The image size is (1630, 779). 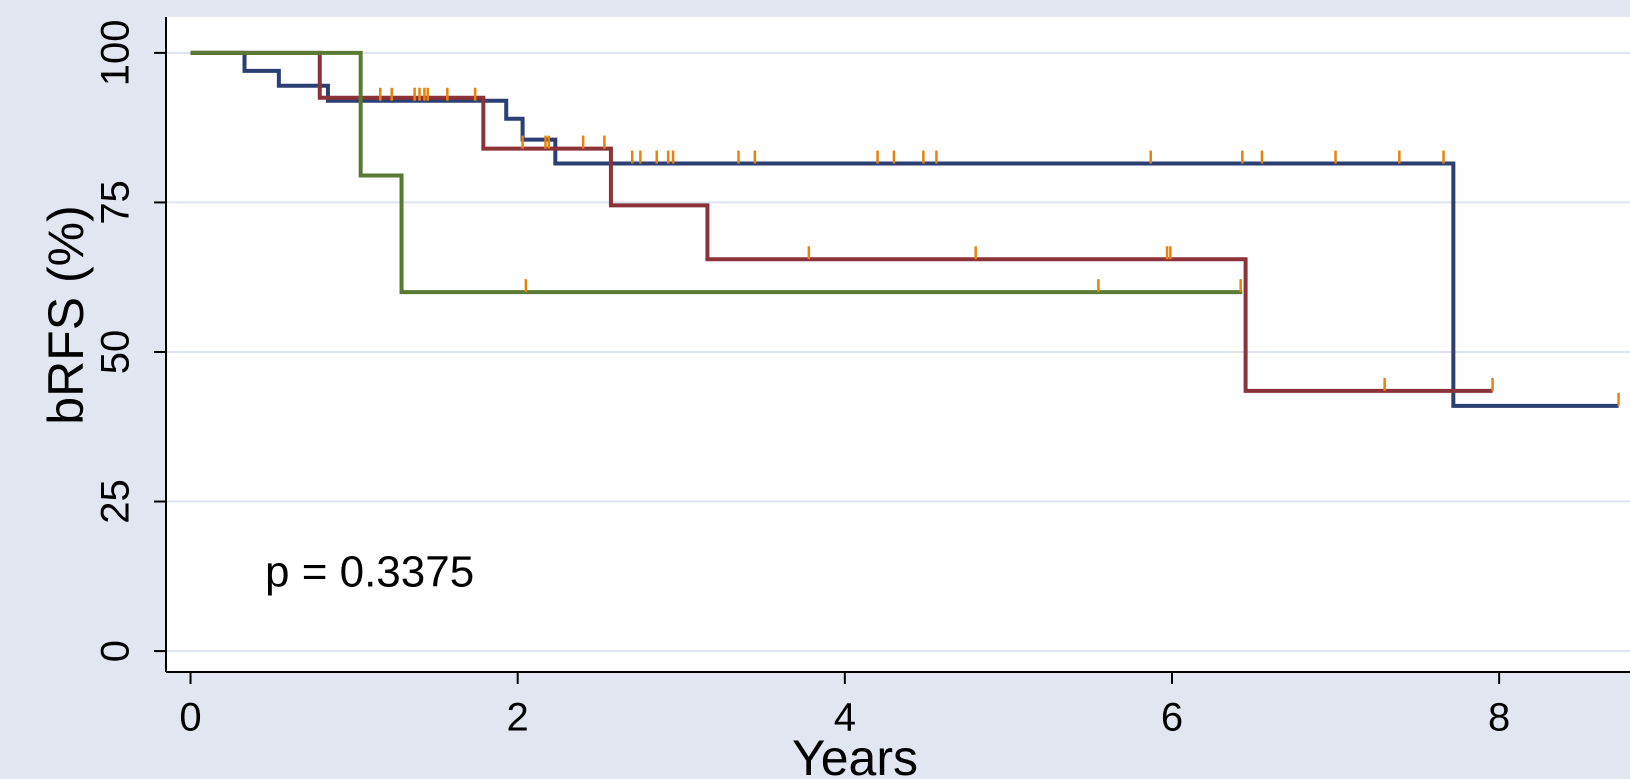 What do you see at coordinates (190, 718) in the screenshot?
I see `x-tick-label: 0` at bounding box center [190, 718].